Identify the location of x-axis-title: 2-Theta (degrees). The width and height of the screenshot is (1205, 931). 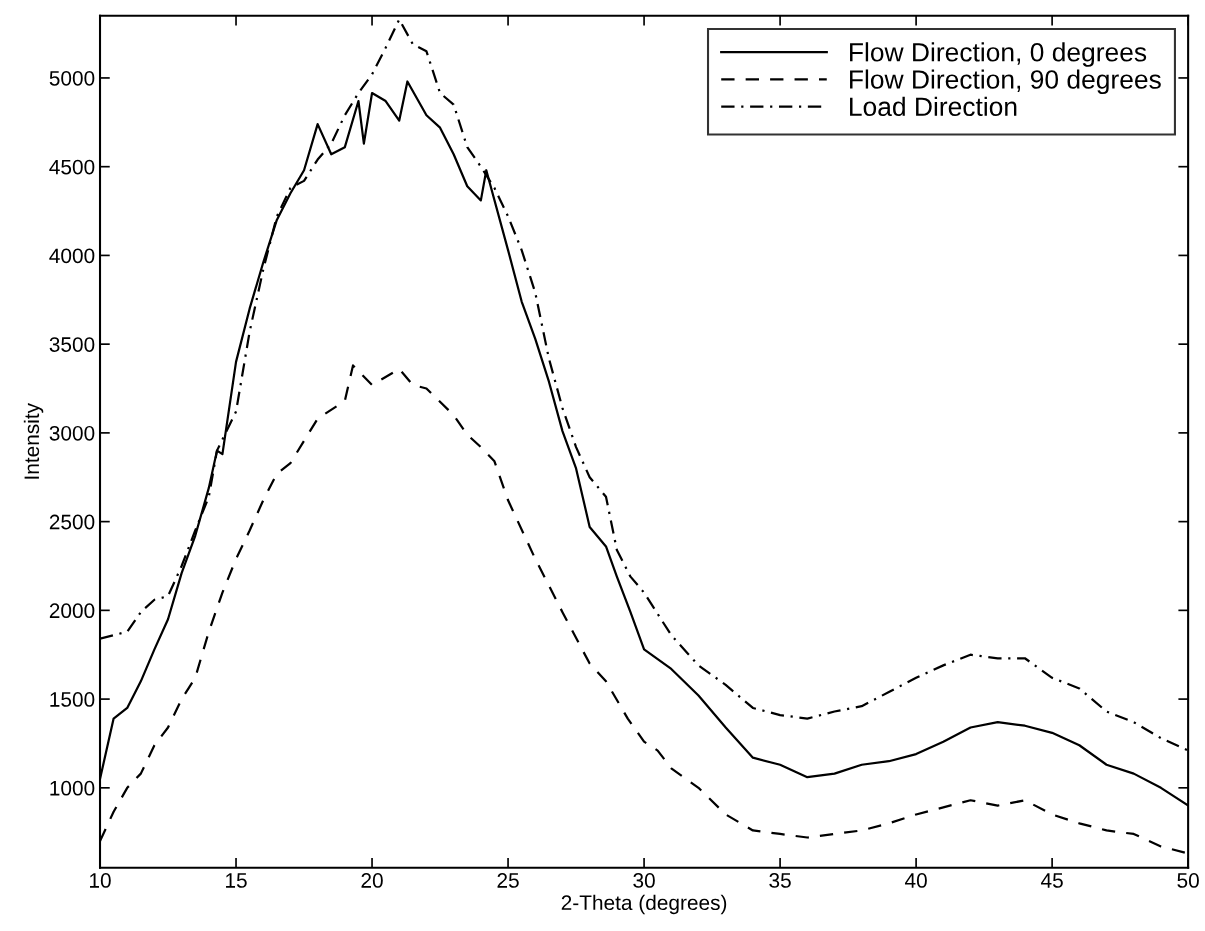
(644, 904).